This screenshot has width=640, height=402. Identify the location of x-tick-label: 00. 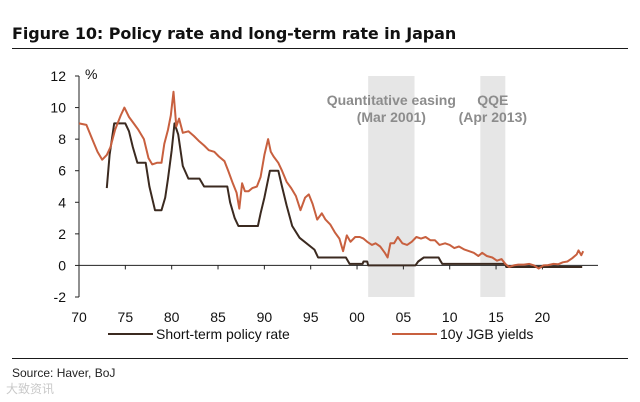
(357, 317).